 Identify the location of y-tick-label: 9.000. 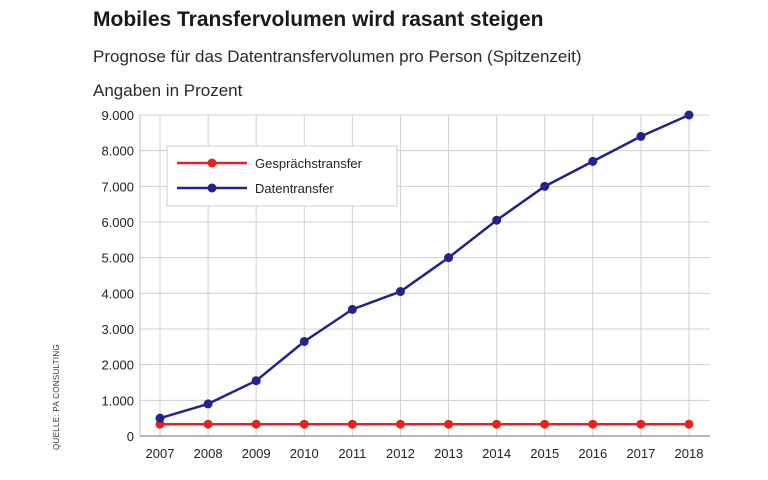
(117, 115).